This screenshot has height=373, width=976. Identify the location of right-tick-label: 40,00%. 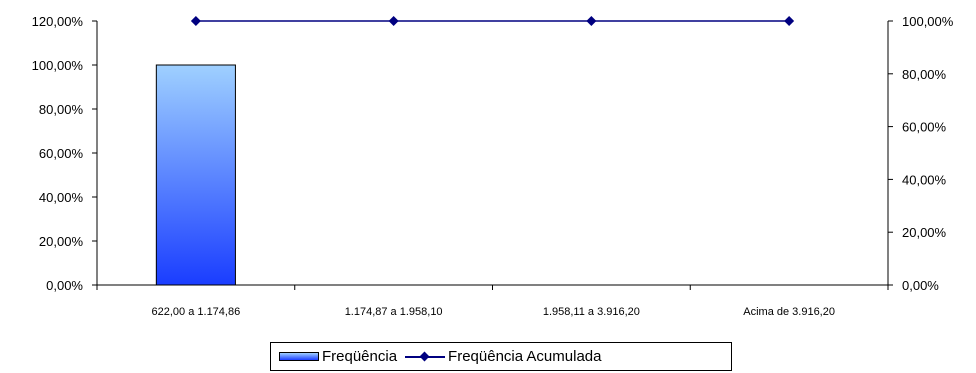
(924, 179).